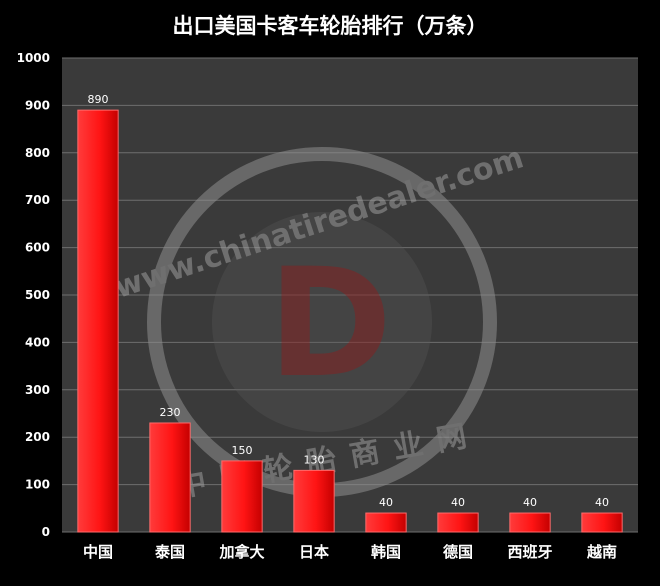 This screenshot has width=660, height=586. What do you see at coordinates (241, 552) in the screenshot?
I see `x-category-label: 加拿大` at bounding box center [241, 552].